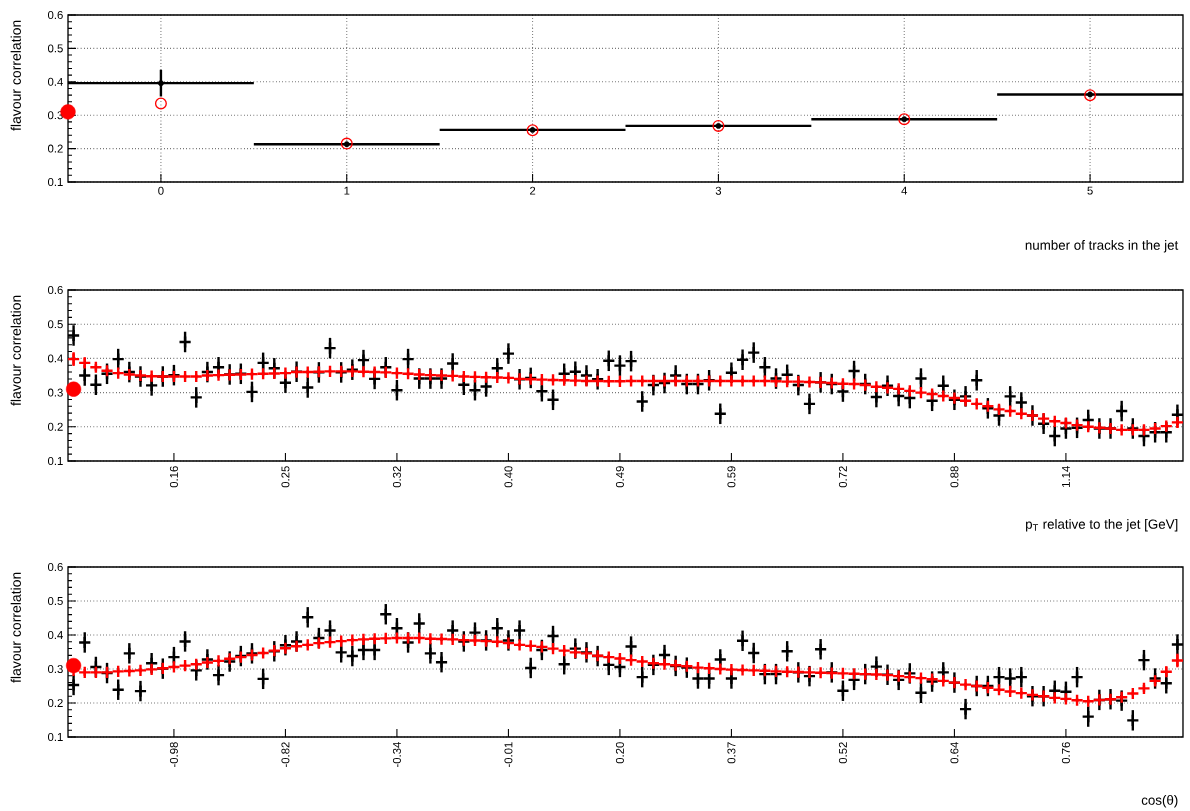 Image resolution: width=1190 pixels, height=811 pixels. Describe the element at coordinates (1066, 476) in the screenshot. I see `x-tick-label: 1.14` at that location.